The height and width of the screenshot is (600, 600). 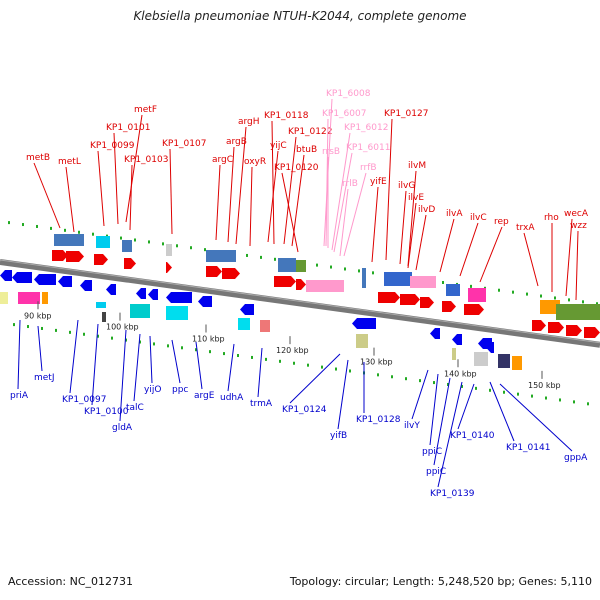 I want to click on forward-gene-label: oxyR, so click(x=255, y=162).